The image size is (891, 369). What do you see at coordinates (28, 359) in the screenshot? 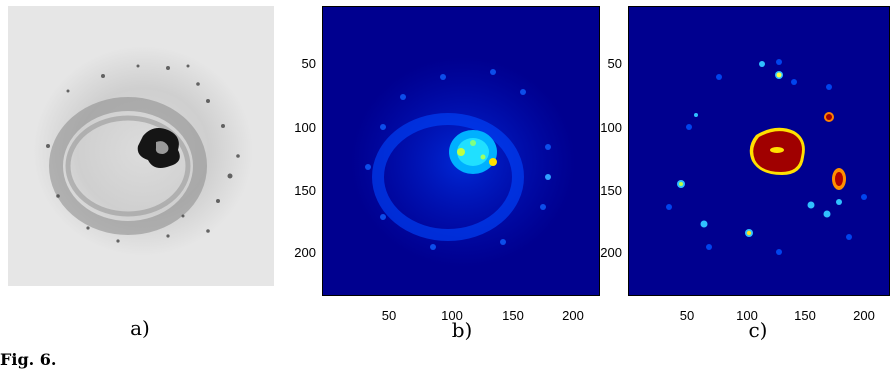
I see `figure-label: Fig. 6.` at bounding box center [28, 359].